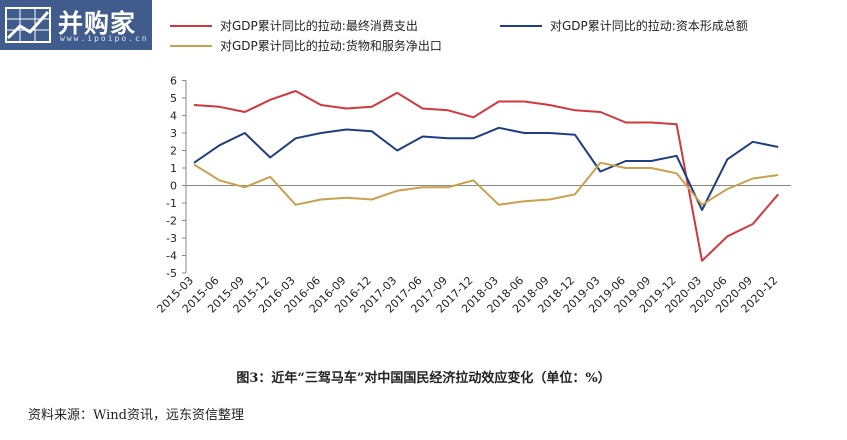  What do you see at coordinates (173, 151) in the screenshot?
I see `y-tick-label: 2` at bounding box center [173, 151].